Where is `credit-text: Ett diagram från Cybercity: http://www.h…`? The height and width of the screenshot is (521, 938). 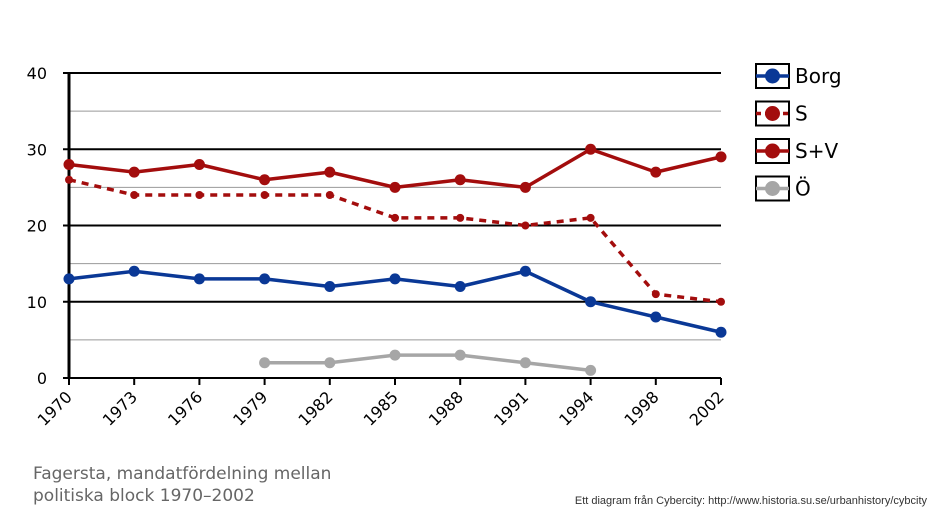 credit-text: Ett diagram från Cybercity: http://www.h… is located at coordinates (750, 501).